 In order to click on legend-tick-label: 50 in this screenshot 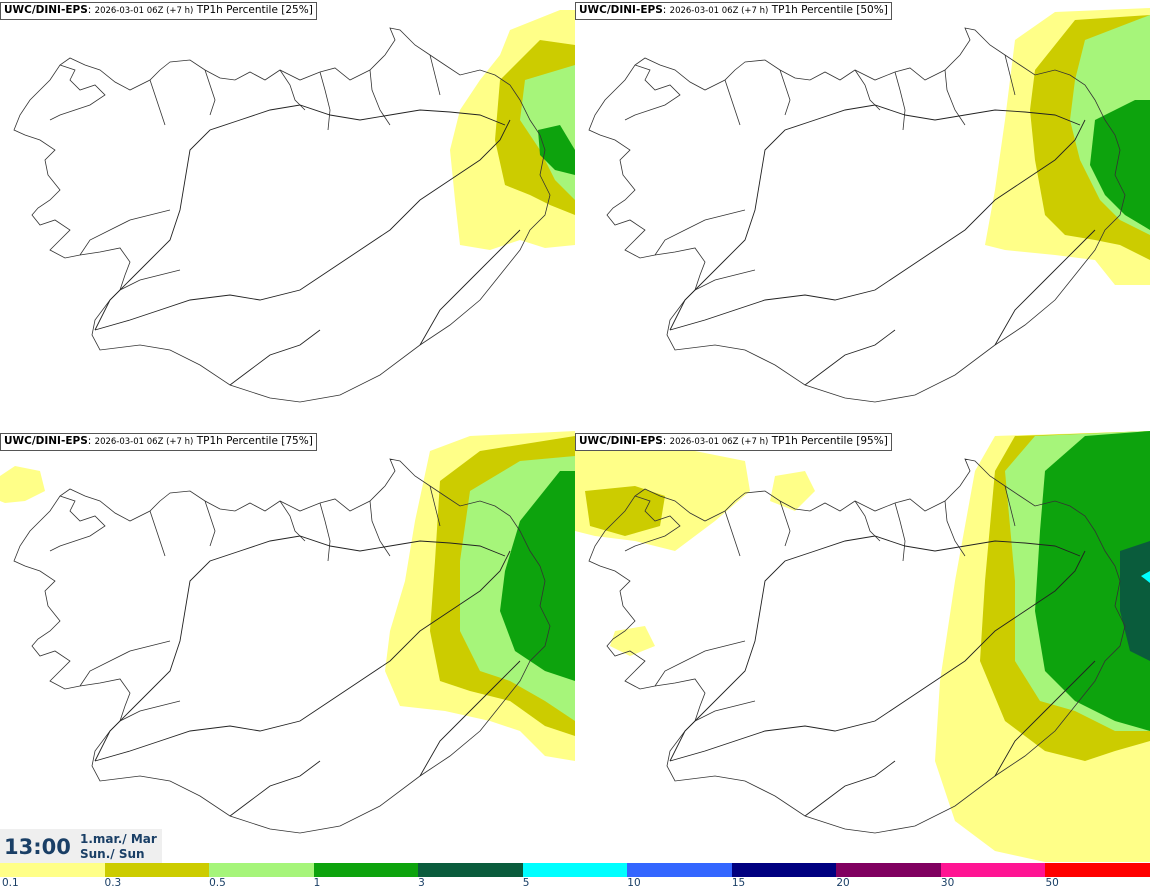, I will do `click(1052, 883)`.